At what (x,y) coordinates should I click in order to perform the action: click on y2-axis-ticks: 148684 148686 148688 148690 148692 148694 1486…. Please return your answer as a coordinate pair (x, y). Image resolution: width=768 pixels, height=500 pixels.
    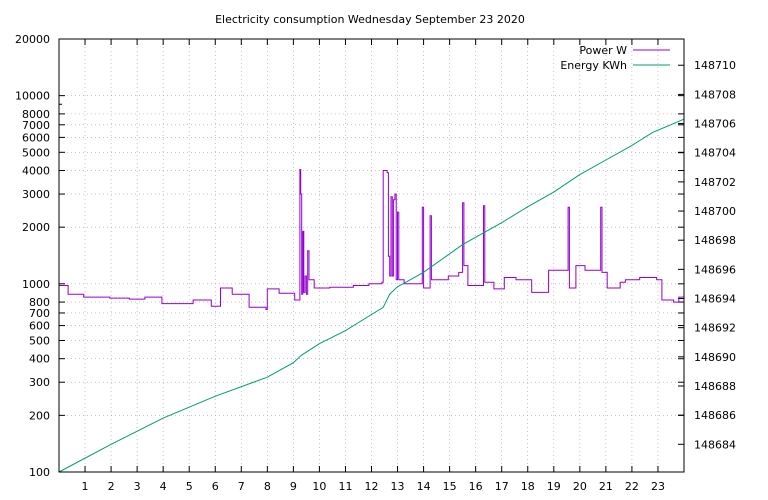
    Looking at the image, I should click on (707, 255).